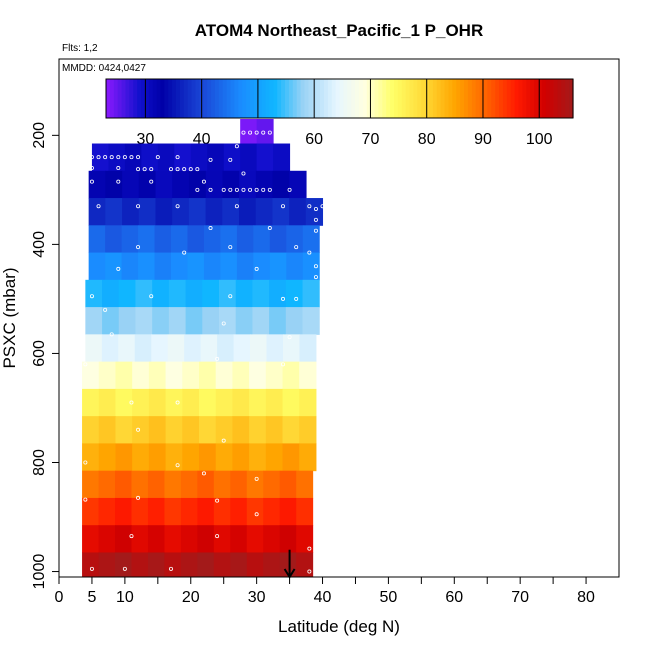 This screenshot has height=650, width=650. I want to click on colorbar-tick-label: 60, so click(314, 139).